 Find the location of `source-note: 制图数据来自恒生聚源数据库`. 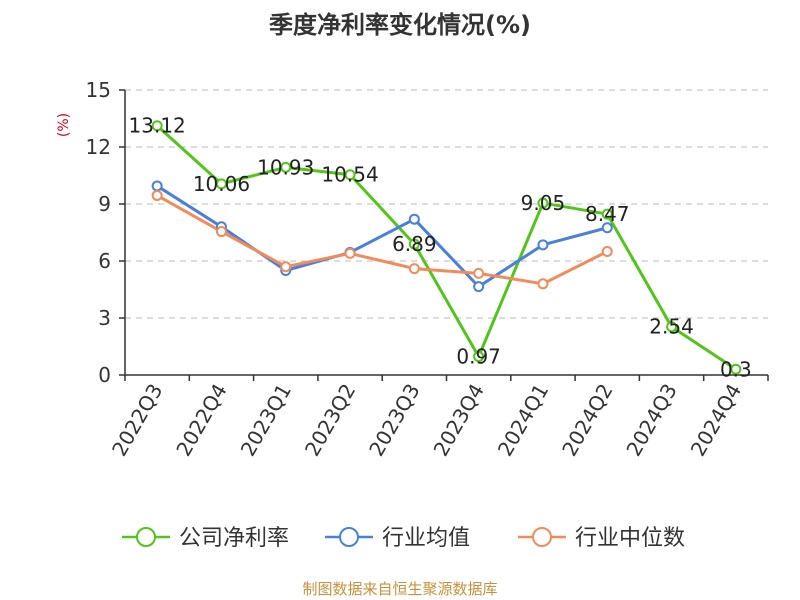

source-note: 制图数据来自恒生聚源数据库 is located at coordinates (399, 589).